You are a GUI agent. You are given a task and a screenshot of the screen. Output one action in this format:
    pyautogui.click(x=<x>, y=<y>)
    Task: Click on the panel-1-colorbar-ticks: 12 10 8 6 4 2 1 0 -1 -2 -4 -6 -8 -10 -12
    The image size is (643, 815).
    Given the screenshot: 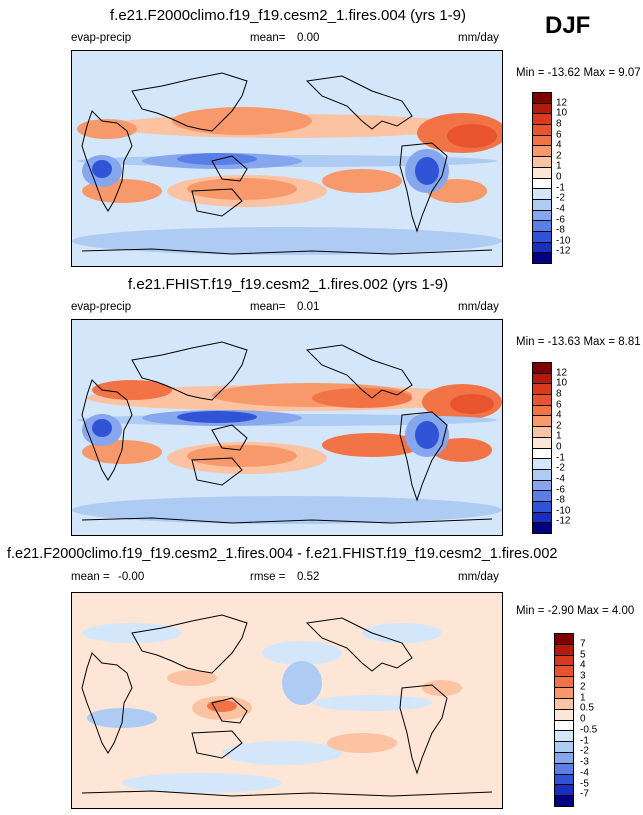 What is the action you would take?
    pyautogui.click(x=576, y=177)
    